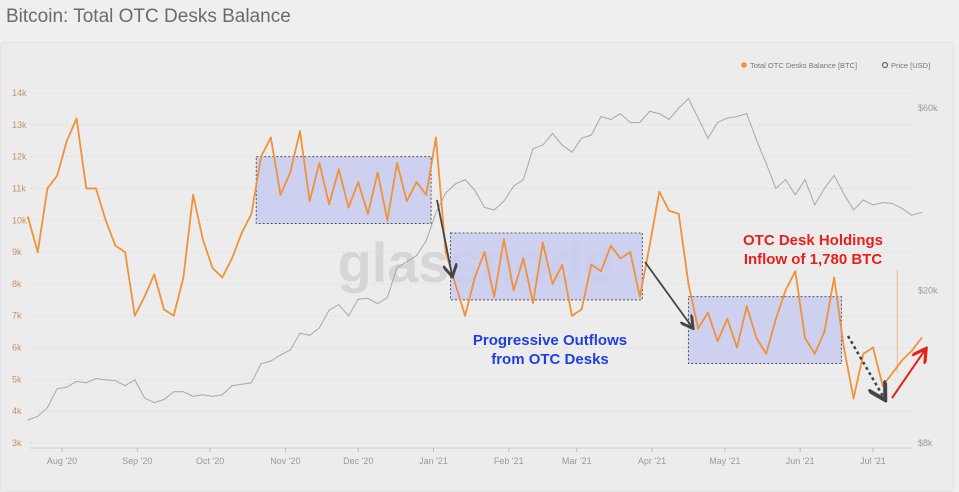 The width and height of the screenshot is (959, 492). What do you see at coordinates (137, 461) in the screenshot?
I see `x-tick-label: Sep '20` at bounding box center [137, 461].